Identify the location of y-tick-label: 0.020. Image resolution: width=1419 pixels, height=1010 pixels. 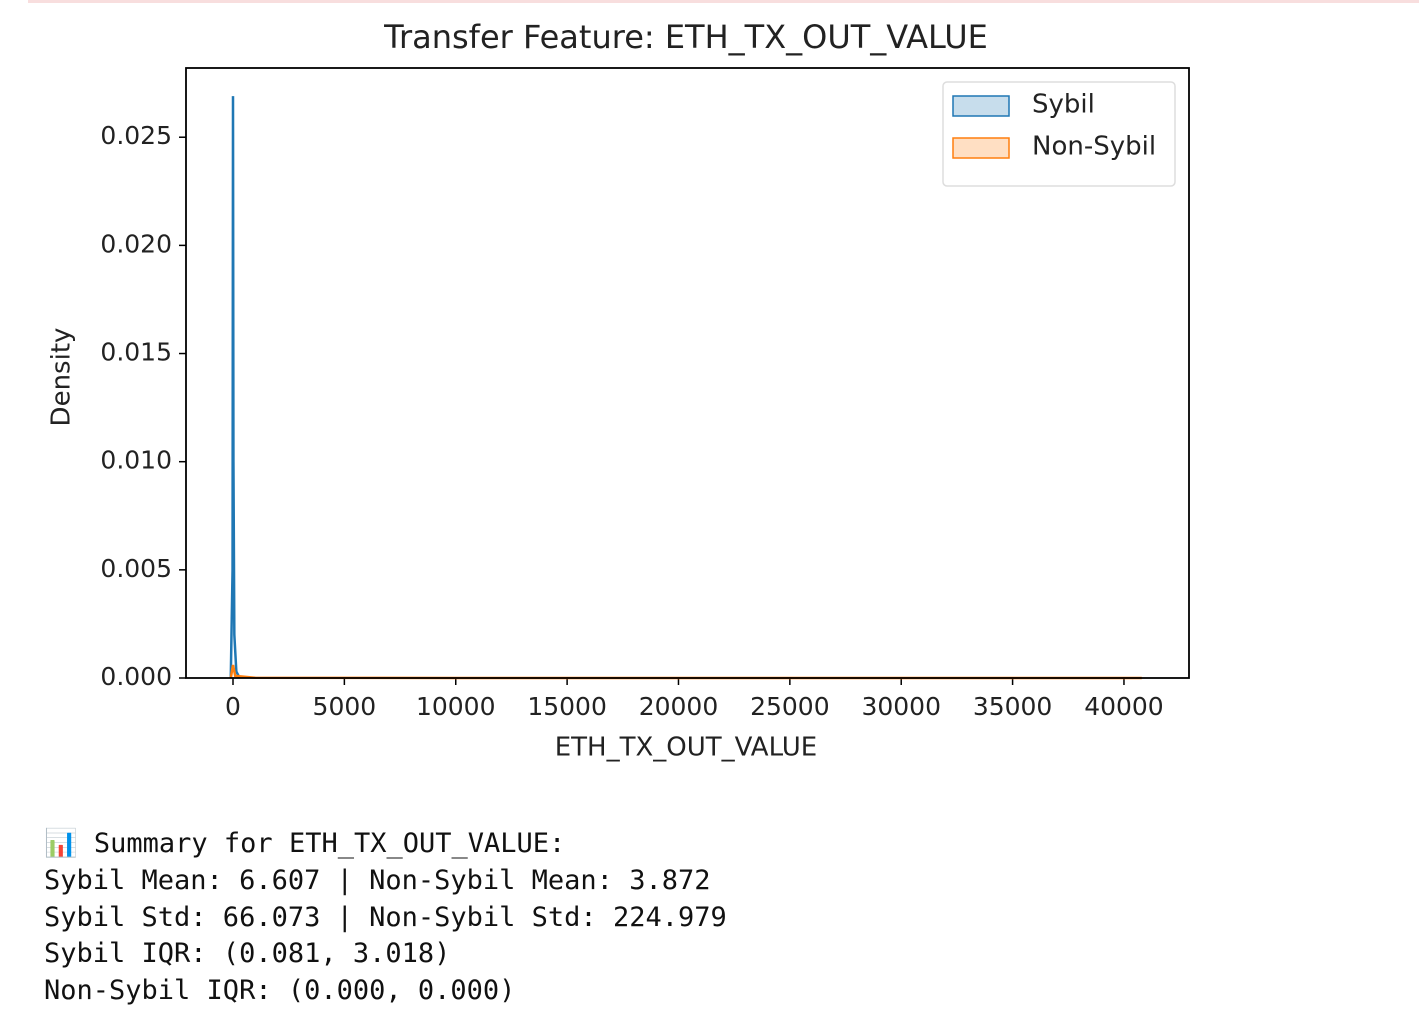
(136, 243).